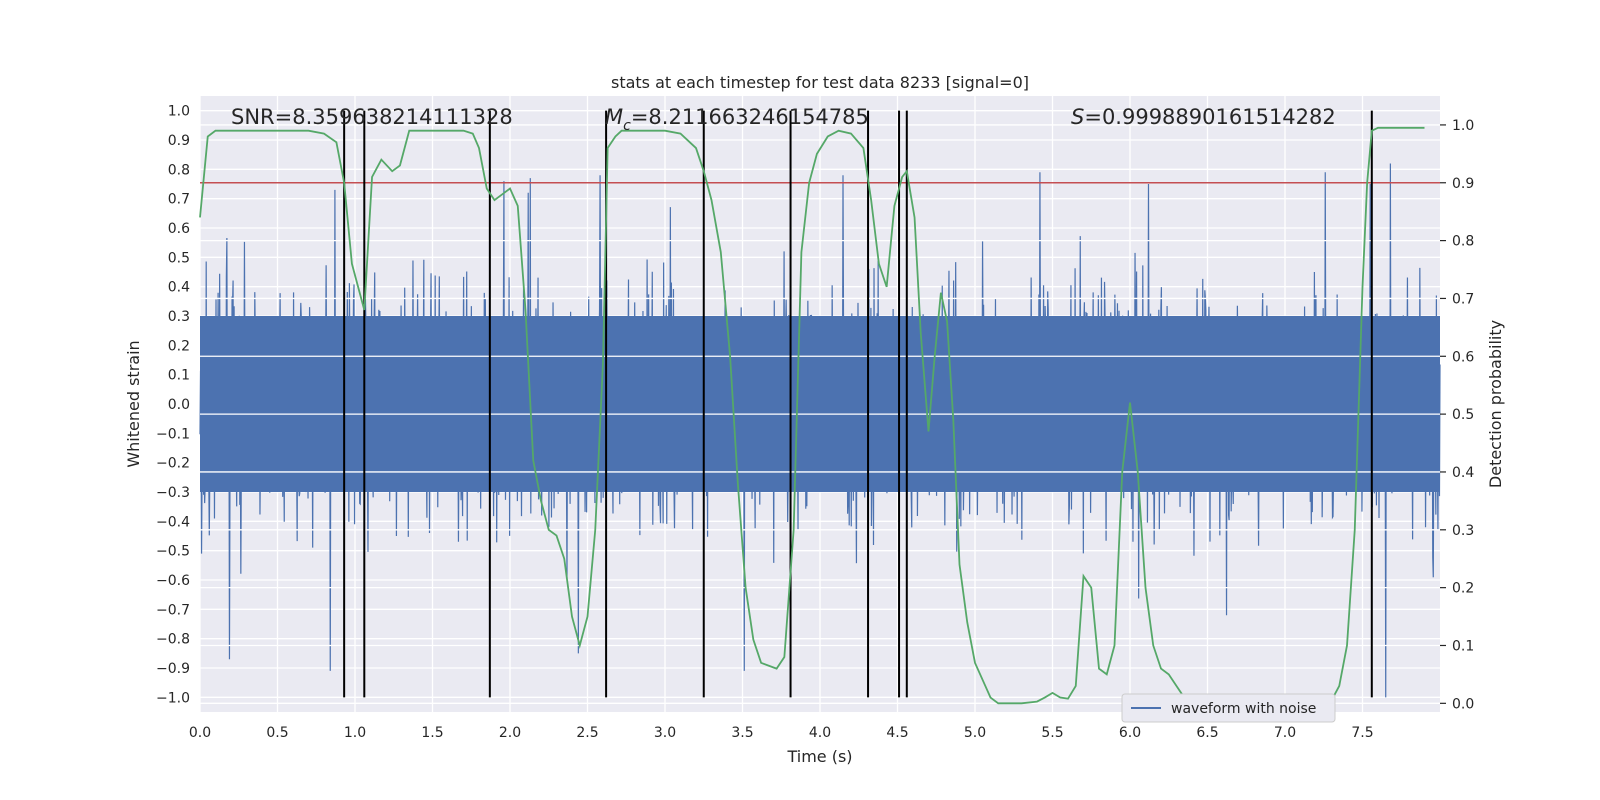 This screenshot has width=1600, height=800. I want to click on y-tick-label: −0.7, so click(173, 610).